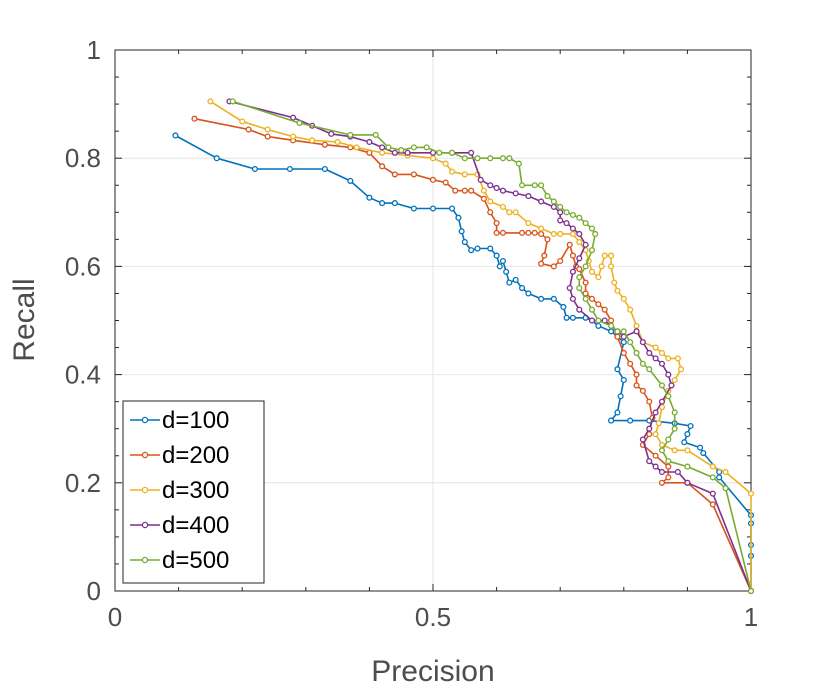 This screenshot has height=692, width=830. Describe the element at coordinates (195, 490) in the screenshot. I see `legend-label-d-300: d=300` at that location.